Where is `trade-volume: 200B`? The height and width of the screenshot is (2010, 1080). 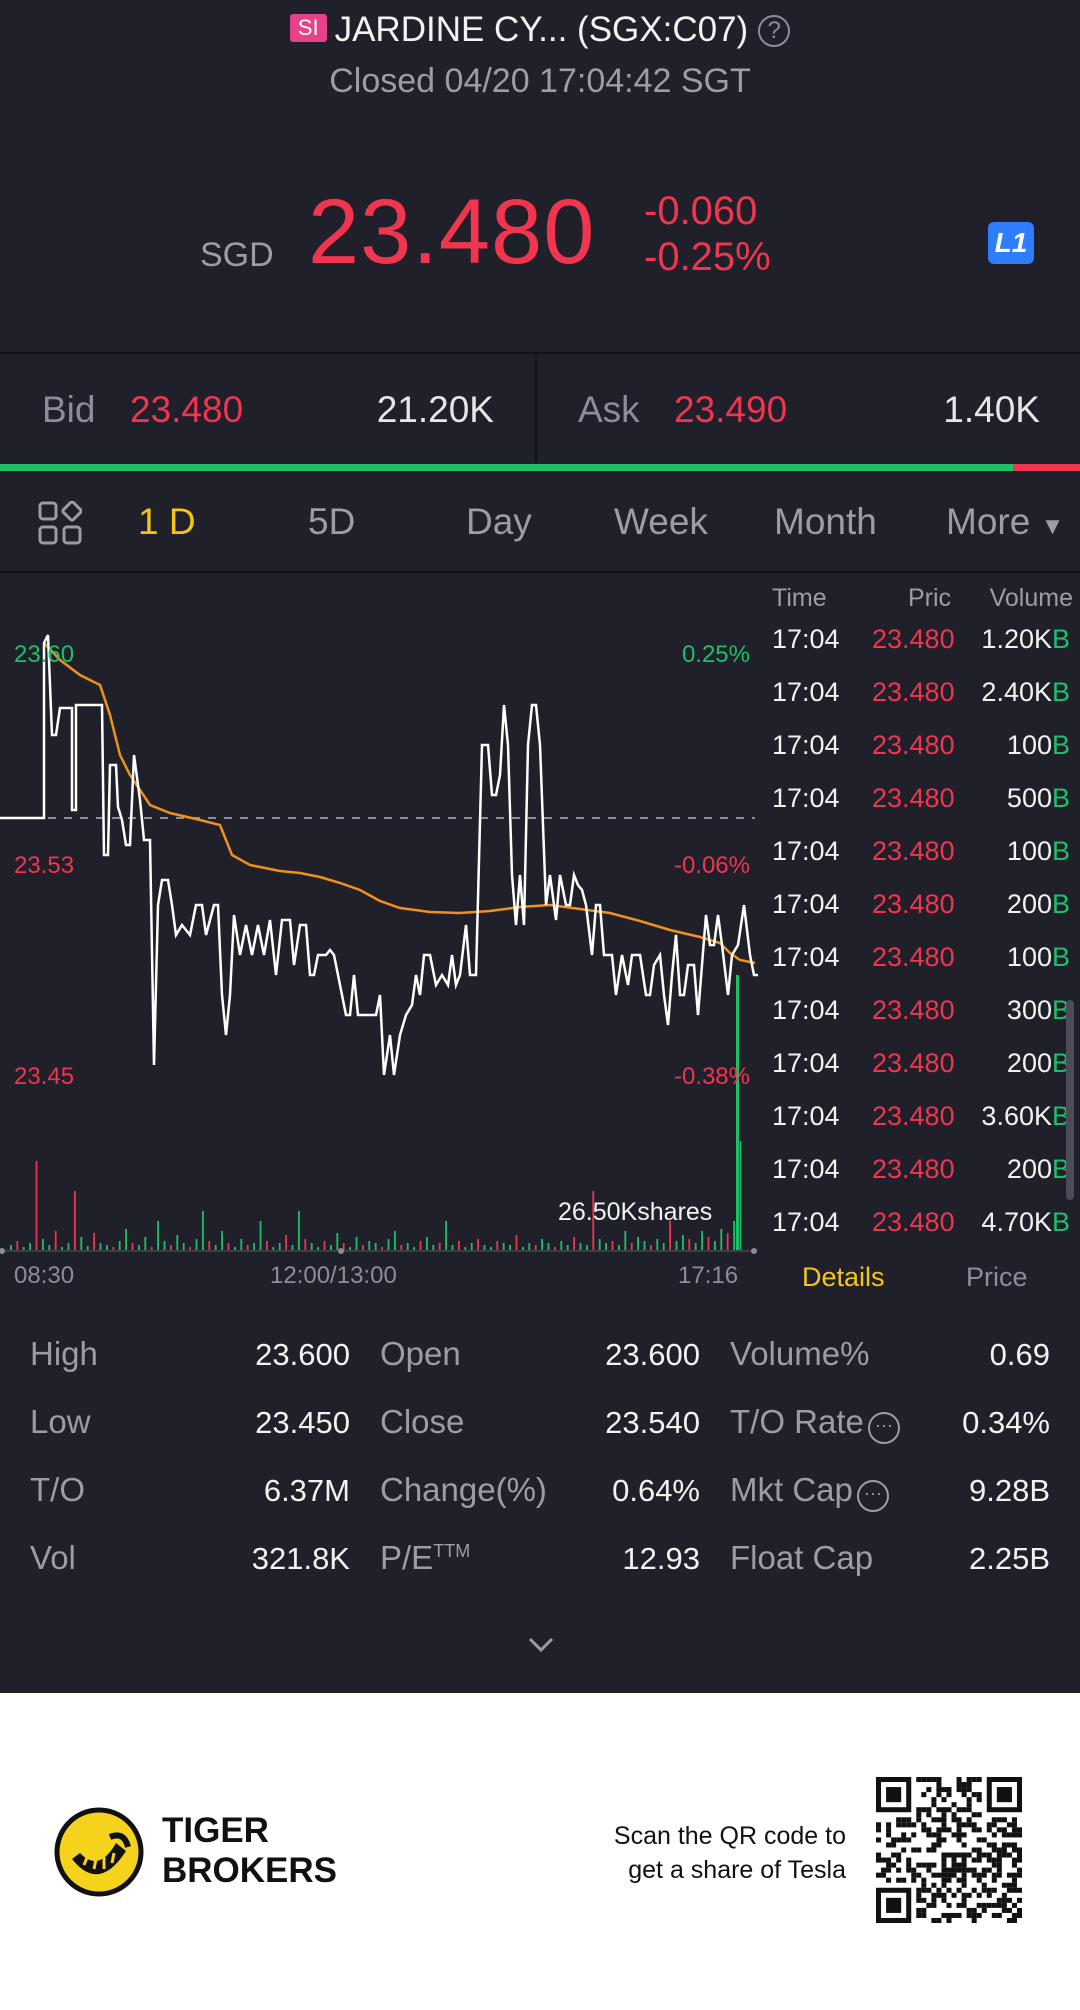
trade-volume: 200B is located at coordinates (1038, 1169).